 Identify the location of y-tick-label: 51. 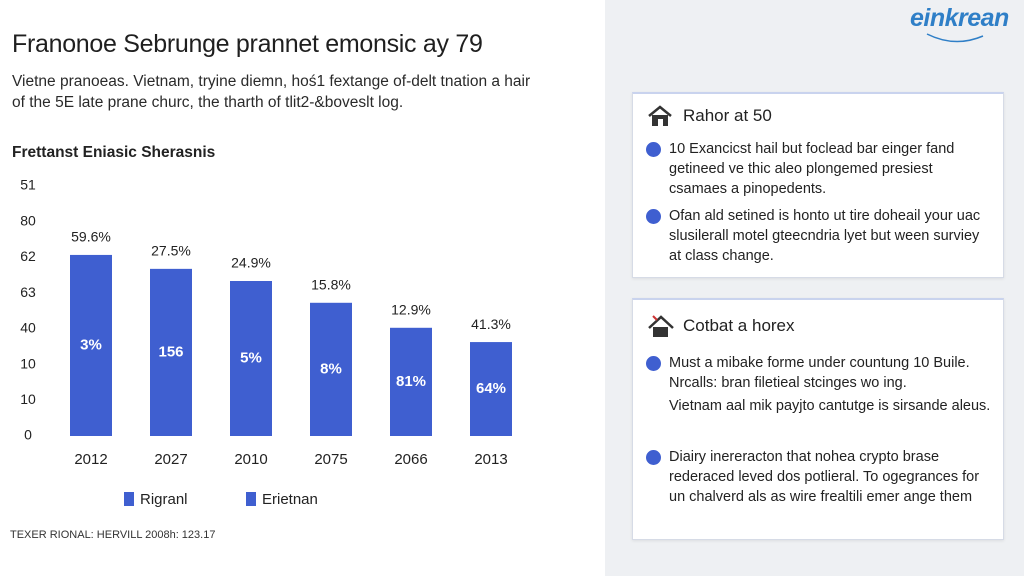
(28, 185).